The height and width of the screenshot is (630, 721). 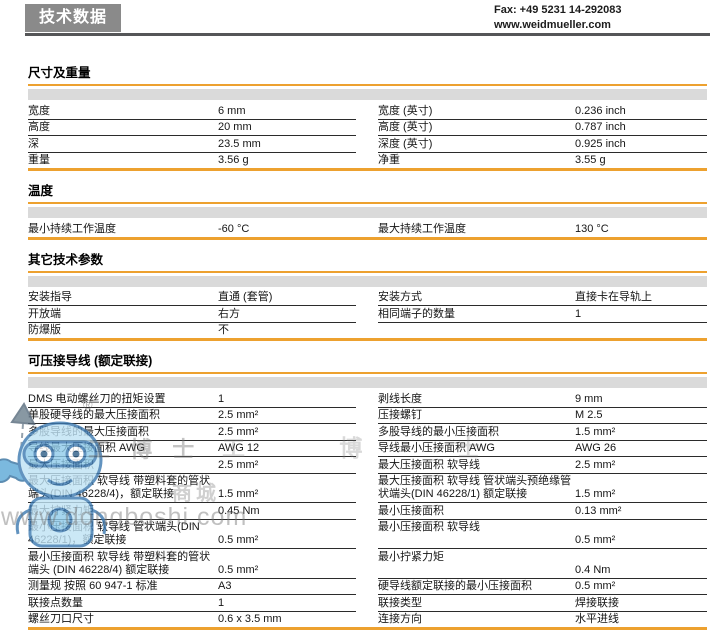 What do you see at coordinates (123, 298) in the screenshot?
I see `param-label: 安装指导` at bounding box center [123, 298].